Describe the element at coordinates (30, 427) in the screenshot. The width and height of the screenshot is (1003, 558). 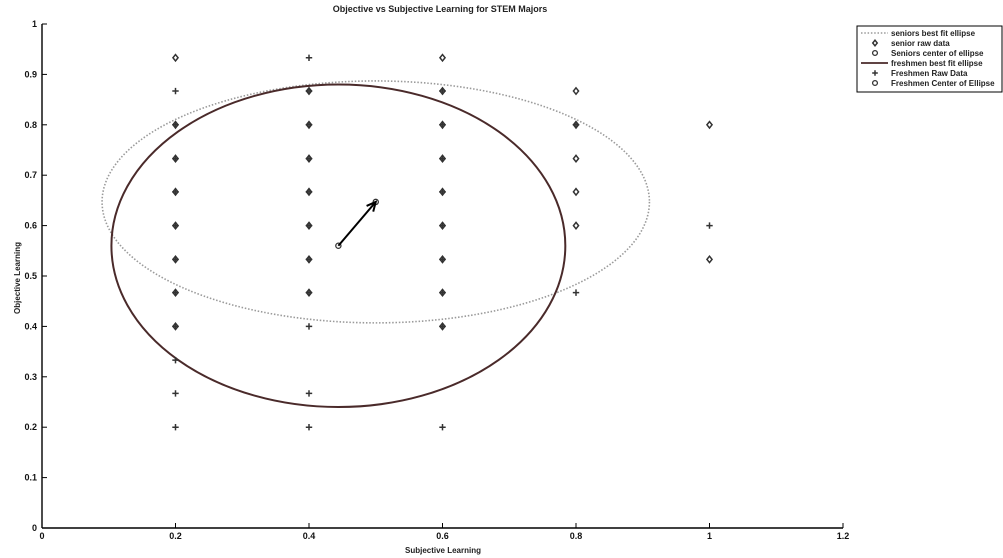
I see `y-tick-label: 0.2` at that location.